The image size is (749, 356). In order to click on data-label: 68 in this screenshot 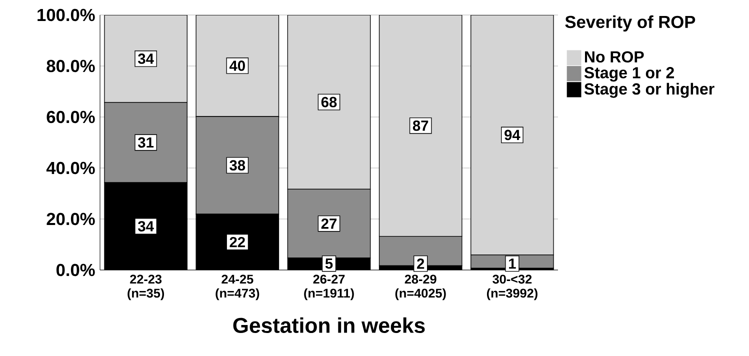, I will do `click(329, 102)`.